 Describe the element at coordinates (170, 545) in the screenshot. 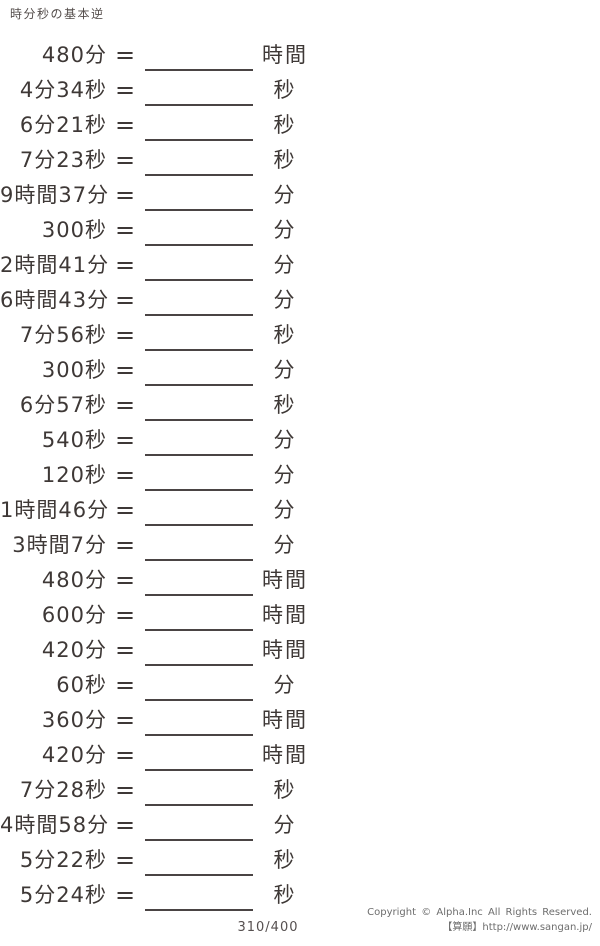

I see `problem-row: 3時間7分 = 分` at that location.